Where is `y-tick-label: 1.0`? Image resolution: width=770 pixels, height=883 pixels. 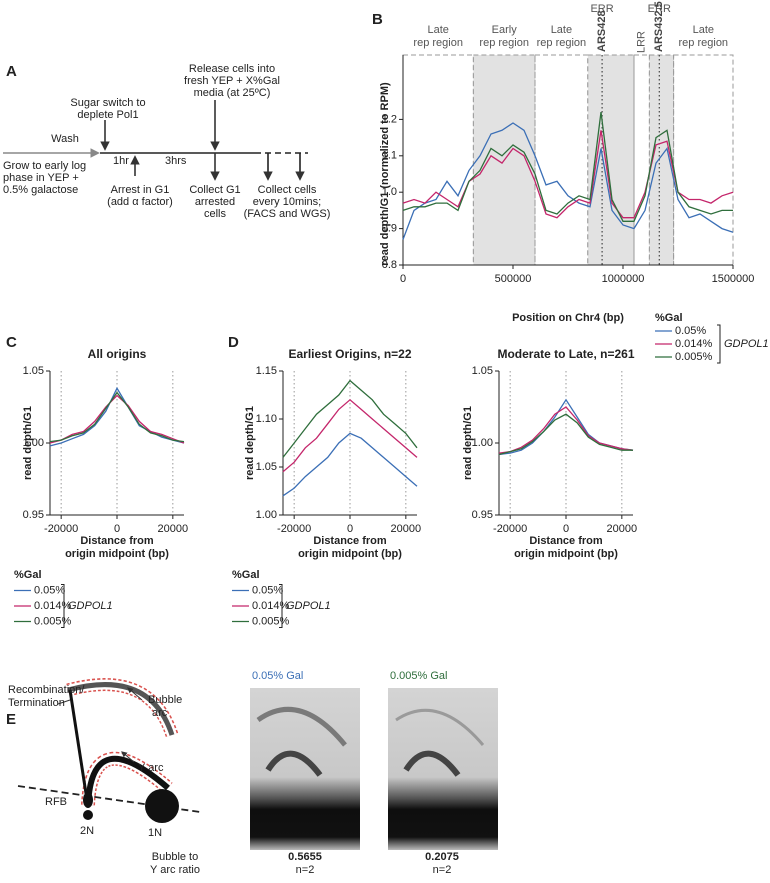 y-tick-label: 1.0 is located at coordinates (389, 192).